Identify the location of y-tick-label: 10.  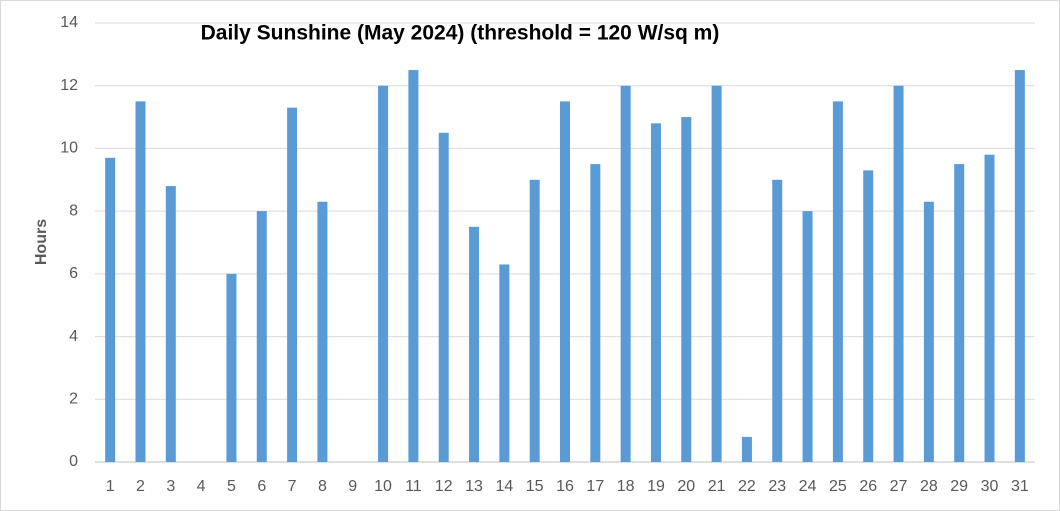
(69, 148).